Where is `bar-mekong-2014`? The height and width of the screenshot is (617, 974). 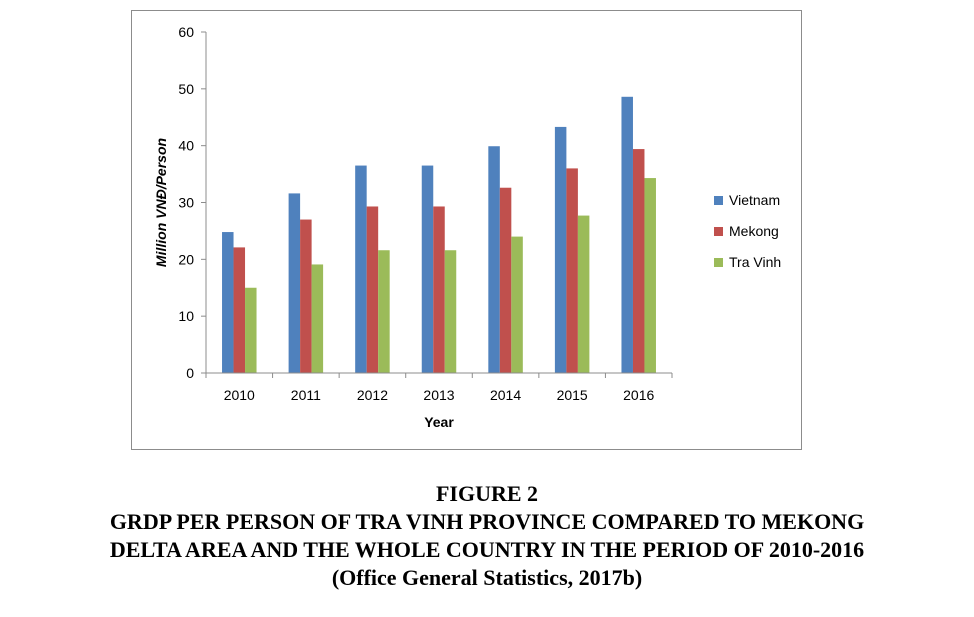 bar-mekong-2014 is located at coordinates (505, 280).